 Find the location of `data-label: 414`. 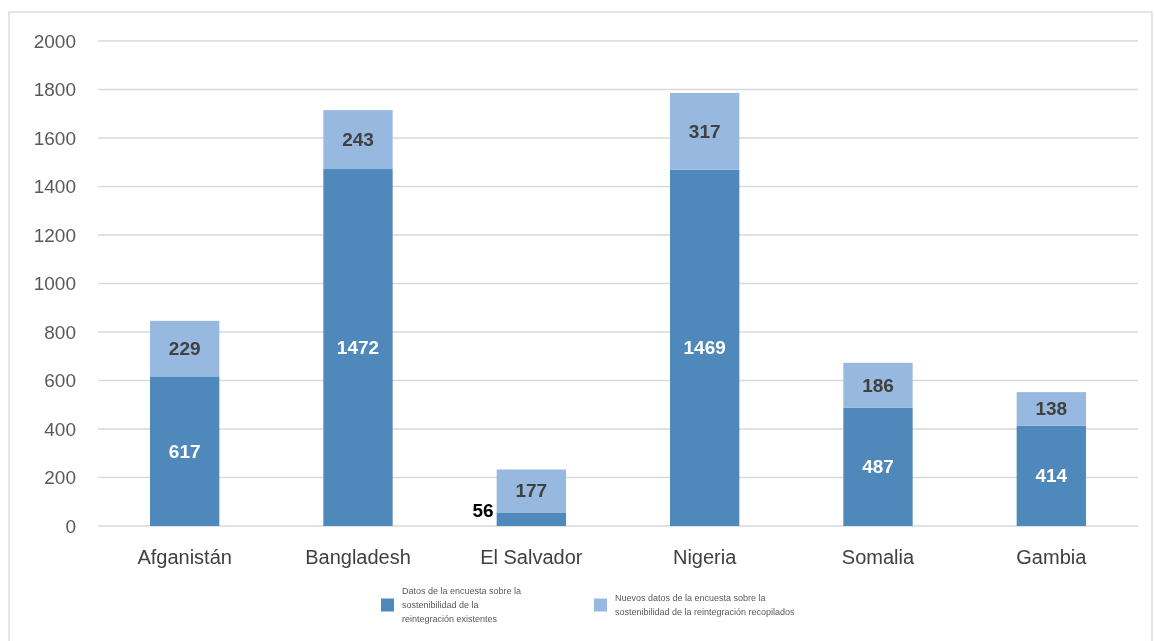

data-label: 414 is located at coordinates (1051, 476).